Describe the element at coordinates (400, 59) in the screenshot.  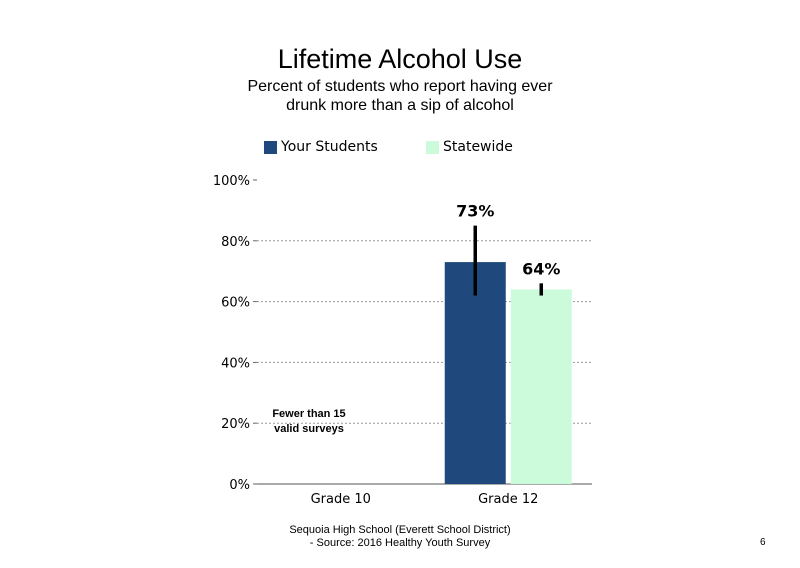
I see `chart-title: Lifetime Alcohol Use` at that location.